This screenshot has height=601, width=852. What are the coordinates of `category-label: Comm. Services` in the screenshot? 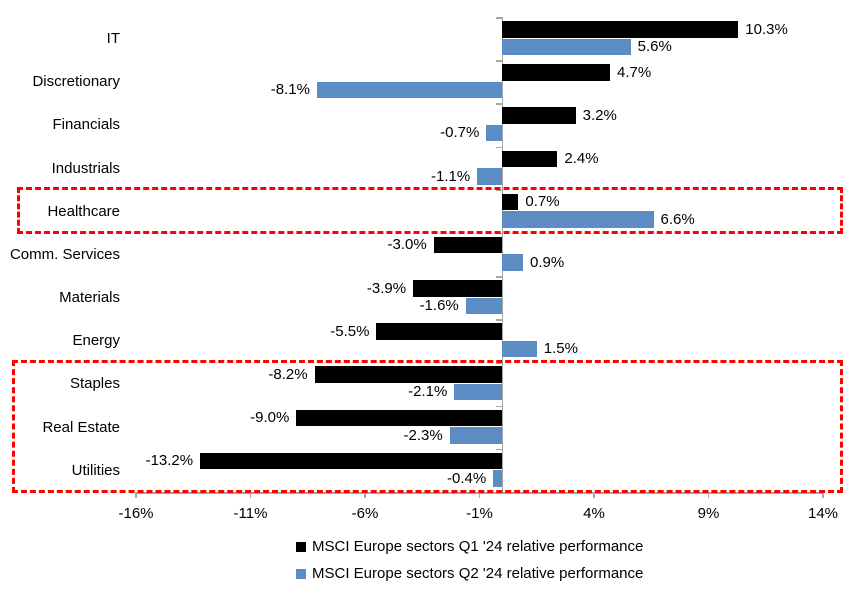 It's located at (64, 254).